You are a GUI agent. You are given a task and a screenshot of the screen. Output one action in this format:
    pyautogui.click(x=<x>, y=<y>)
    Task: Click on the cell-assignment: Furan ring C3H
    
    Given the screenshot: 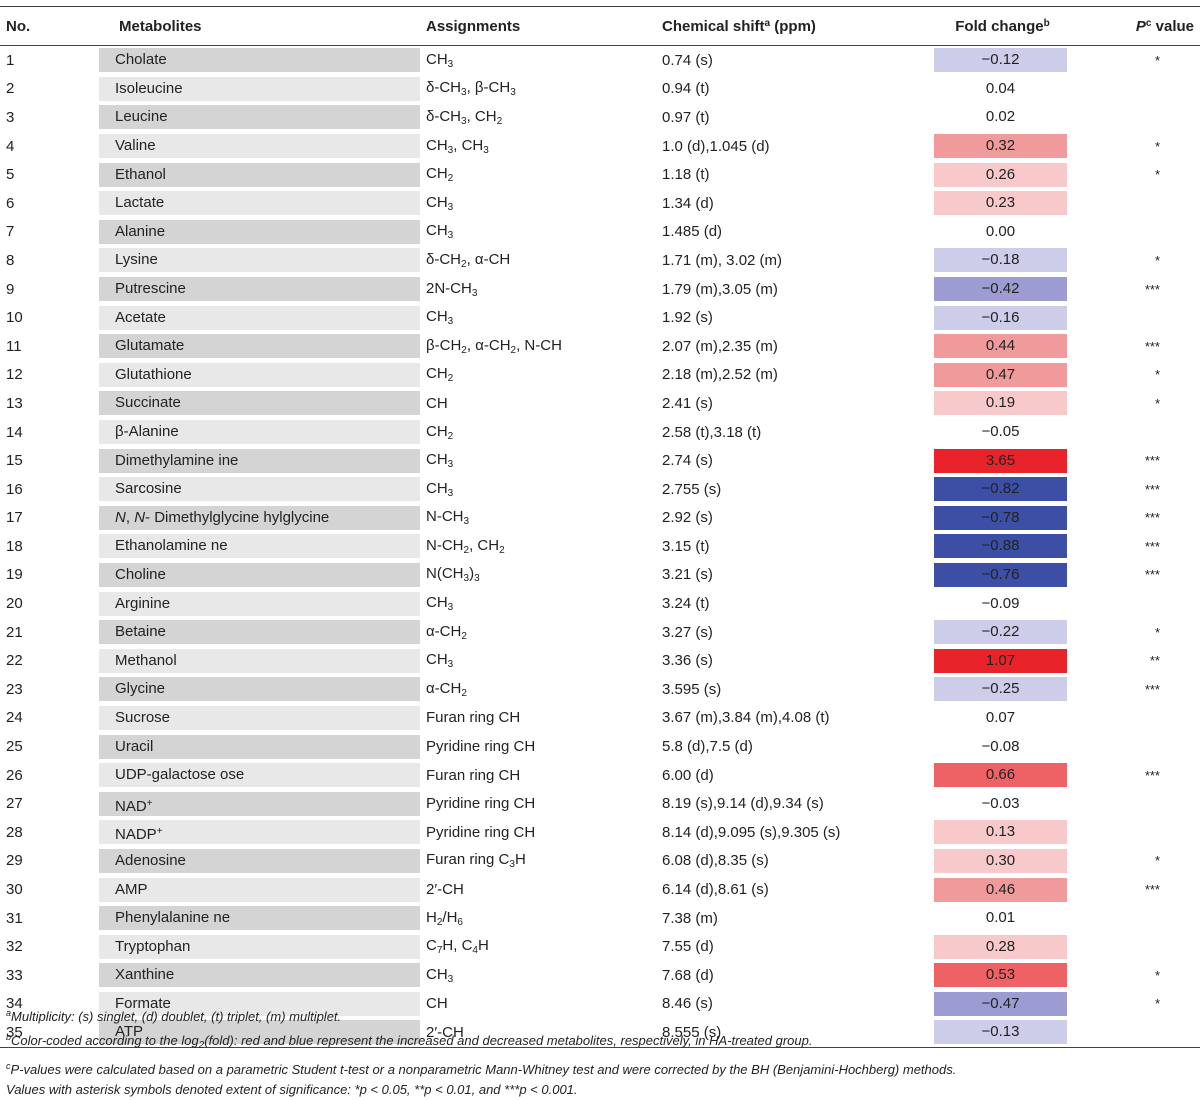 What is the action you would take?
    pyautogui.click(x=476, y=861)
    